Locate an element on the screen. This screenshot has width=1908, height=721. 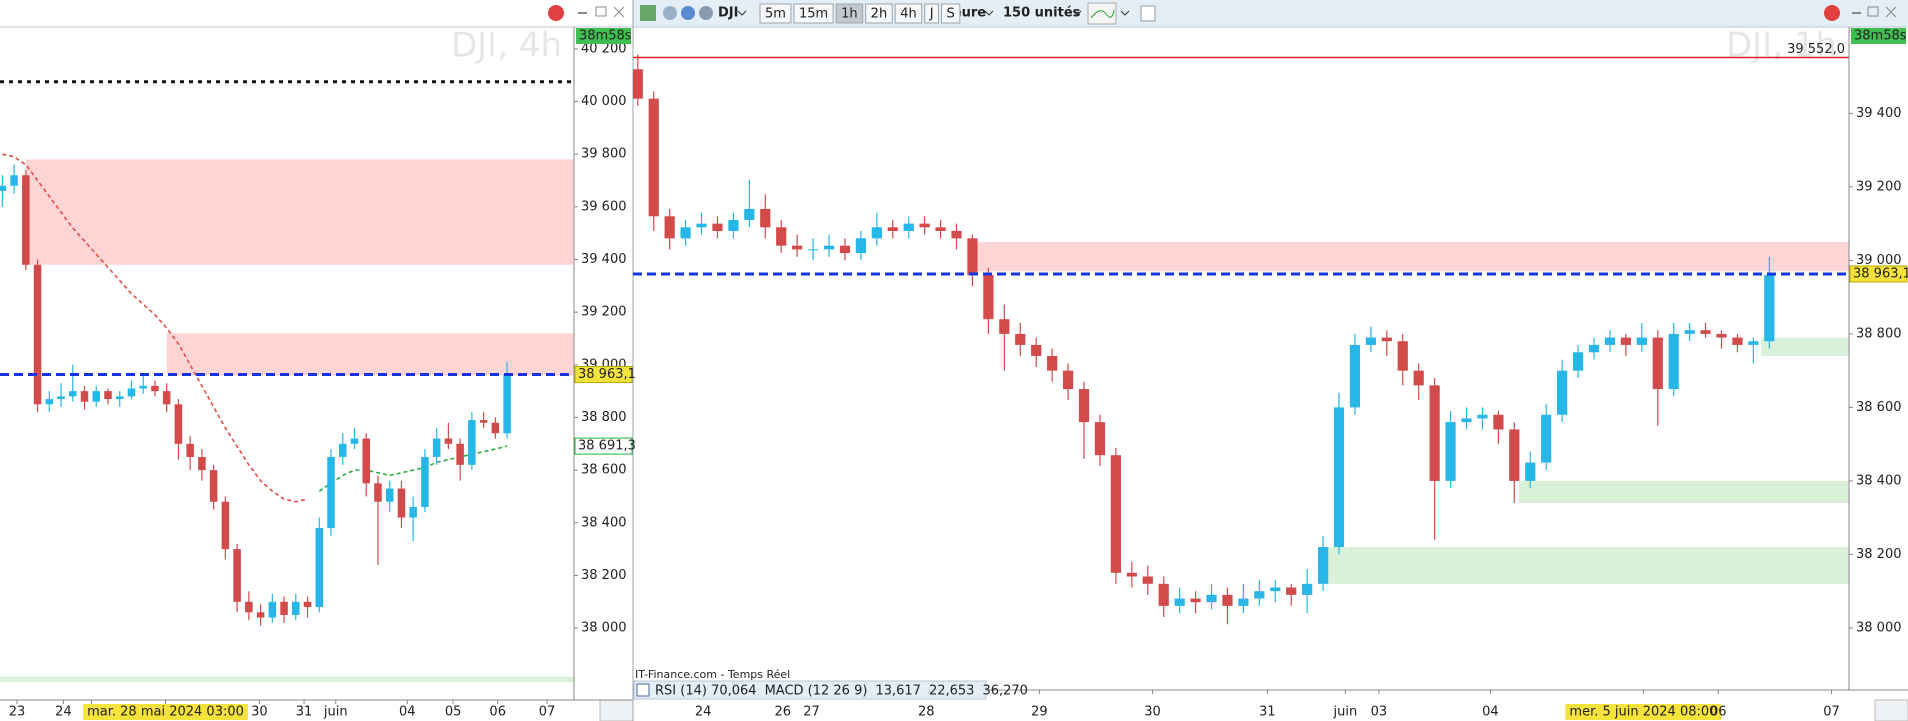
units-select: 150 unités is located at coordinates (1042, 13).